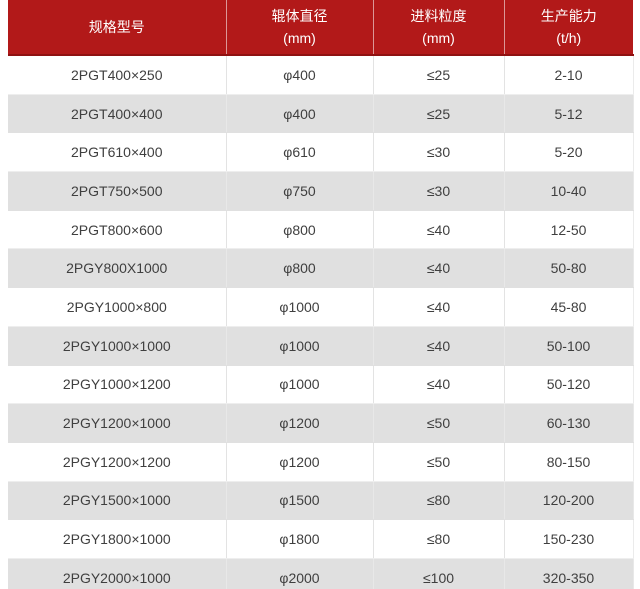 This screenshot has height=589, width=640. I want to click on cell-capacity: 2-10, so click(569, 75).